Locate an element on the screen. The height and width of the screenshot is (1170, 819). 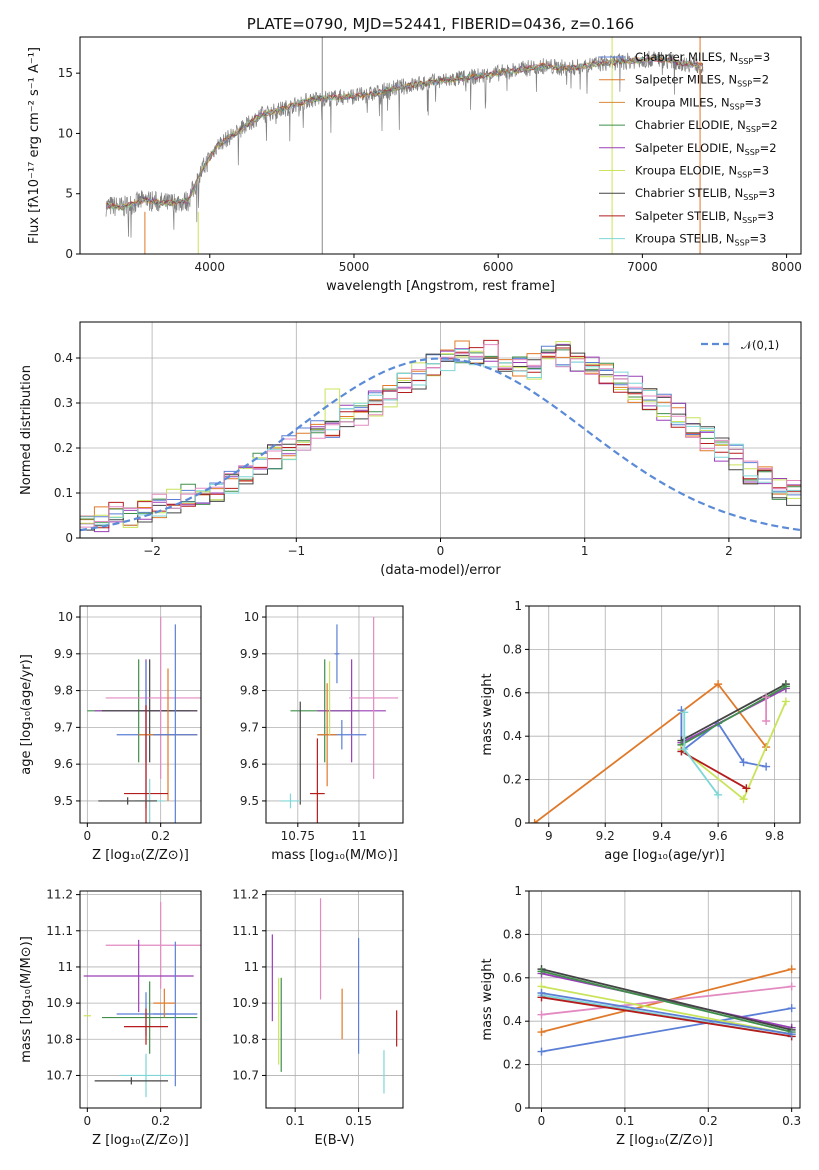
x-tick-label: −2 is located at coordinates (152, 551).